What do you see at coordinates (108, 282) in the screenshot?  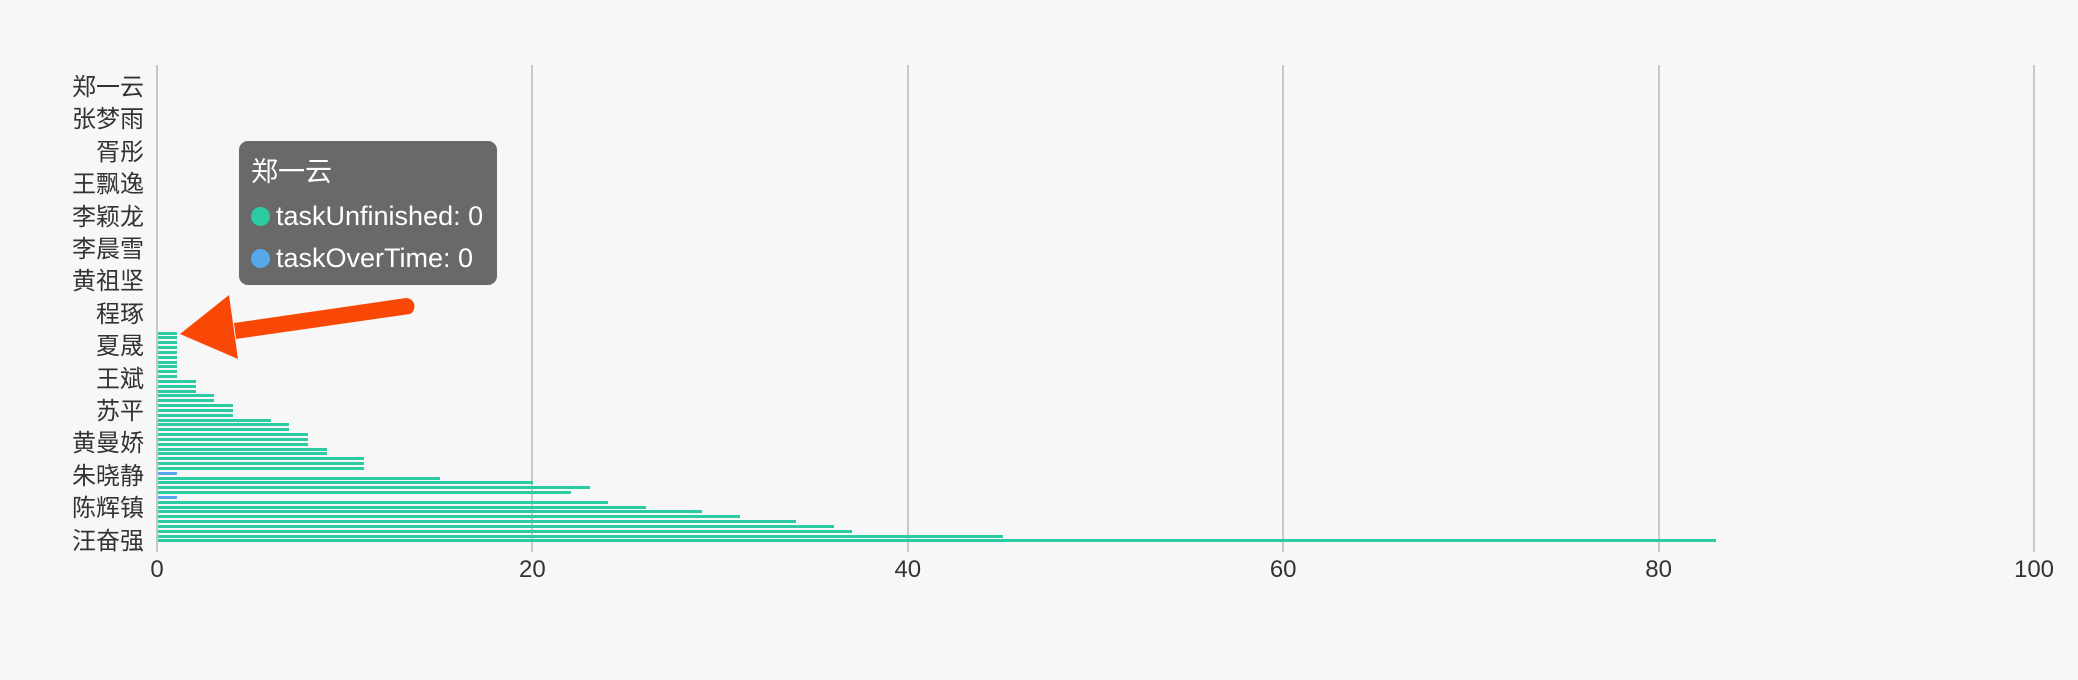 I see `y-axis-label: 黄祖坚` at bounding box center [108, 282].